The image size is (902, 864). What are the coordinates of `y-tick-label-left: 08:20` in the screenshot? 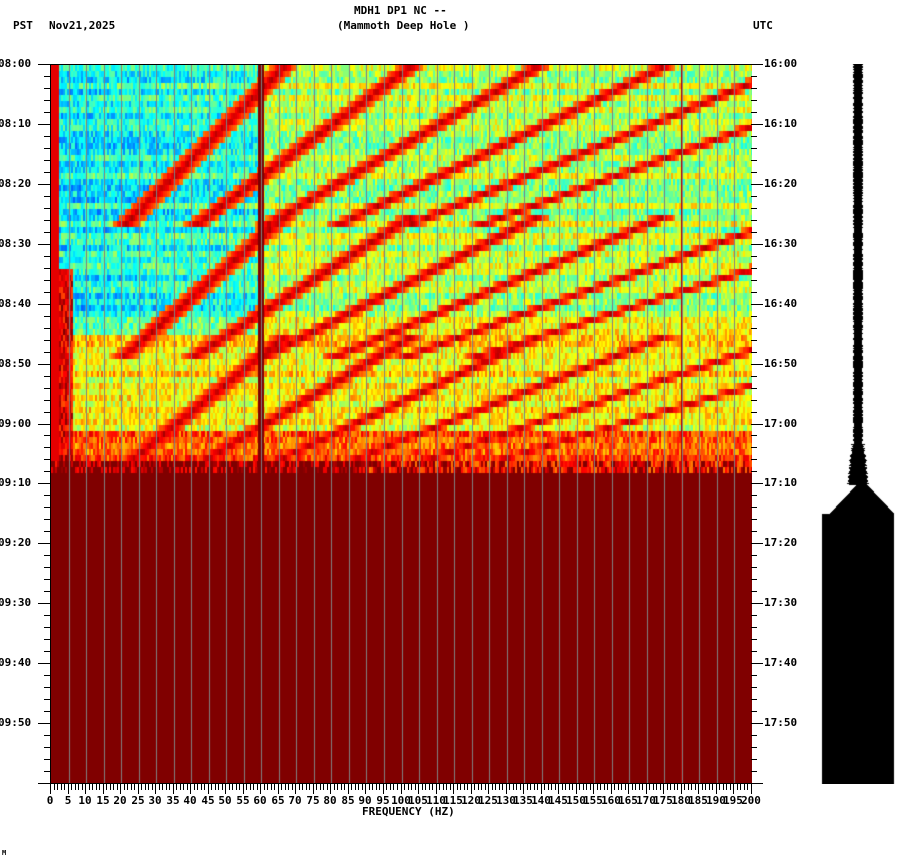 It's located at (16, 183).